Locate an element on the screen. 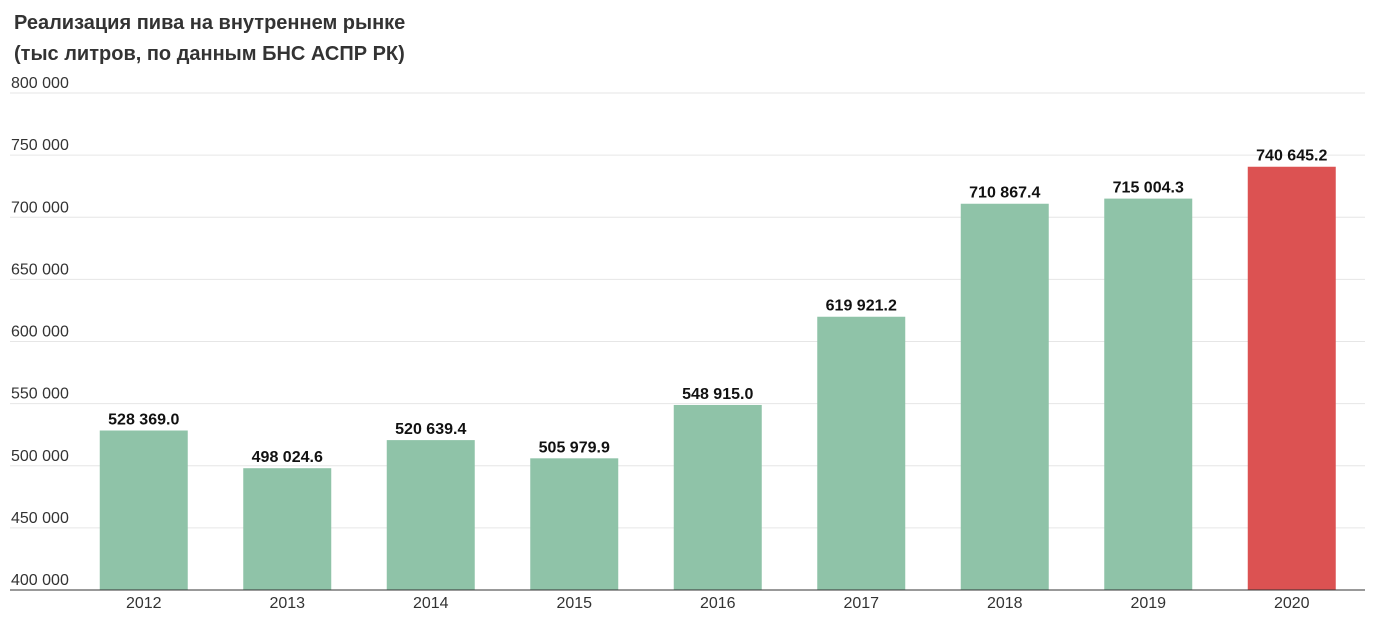  y-tick-label: 800 000 is located at coordinates (40, 83).